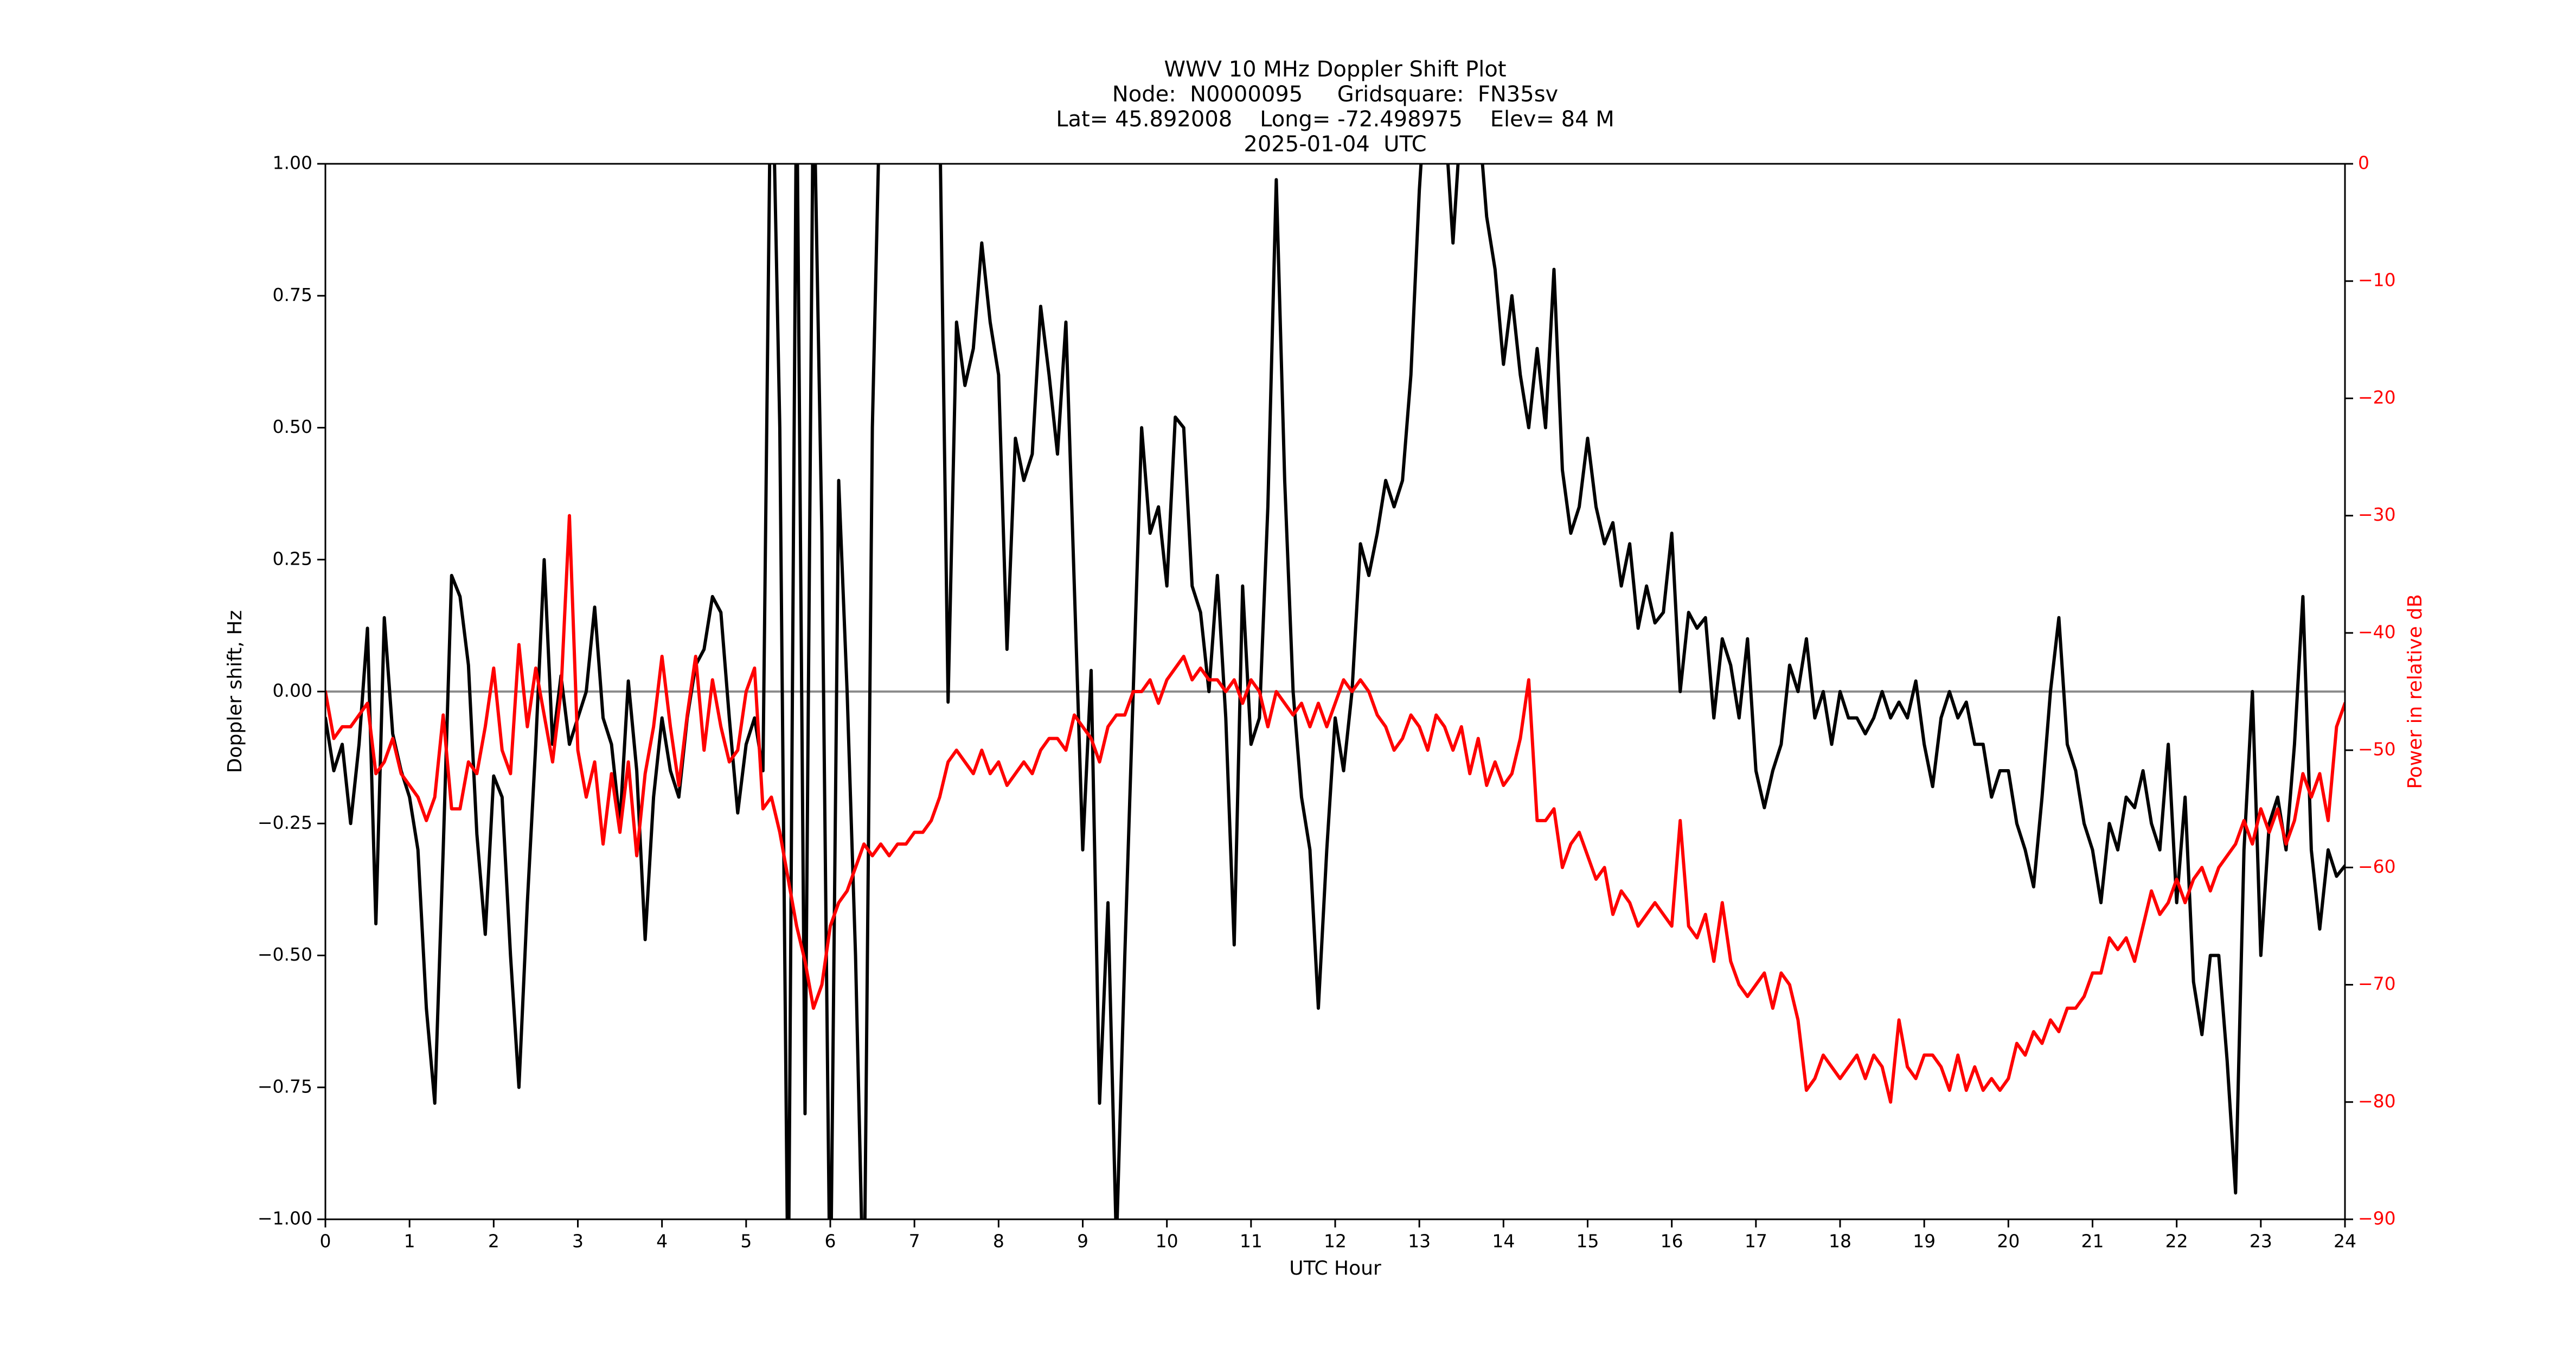 The height and width of the screenshot is (1356, 2576). Describe the element at coordinates (1336, 1241) in the screenshot. I see `x-tick-label: 12` at that location.